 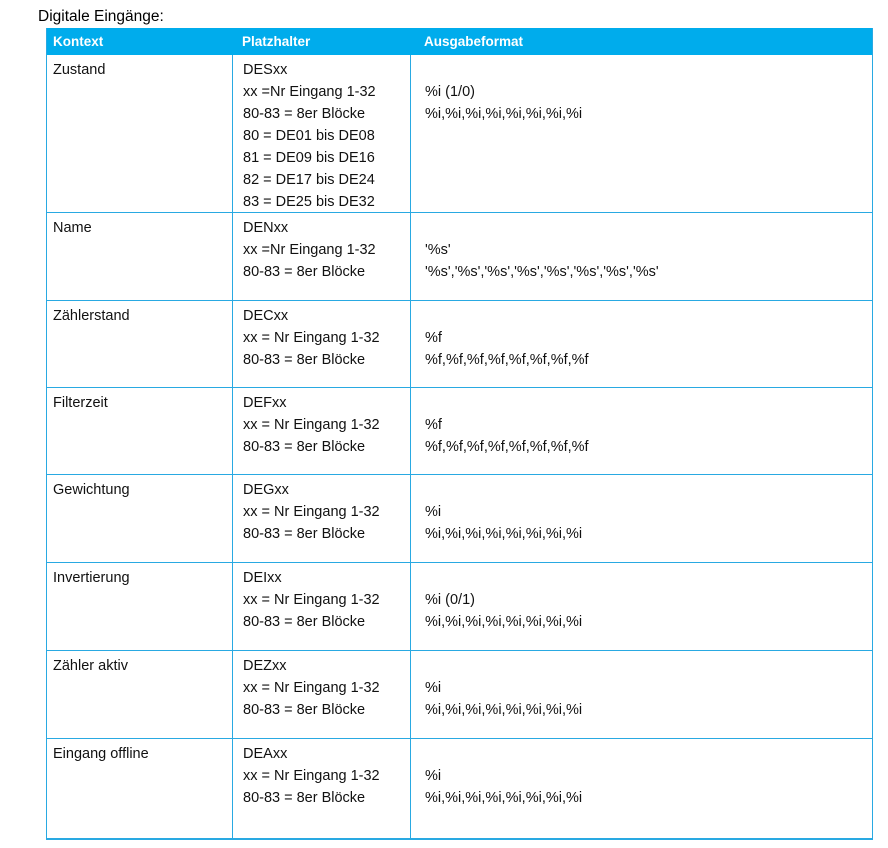 I want to click on column-header-platzhalter: Platzhalter, so click(x=276, y=41).